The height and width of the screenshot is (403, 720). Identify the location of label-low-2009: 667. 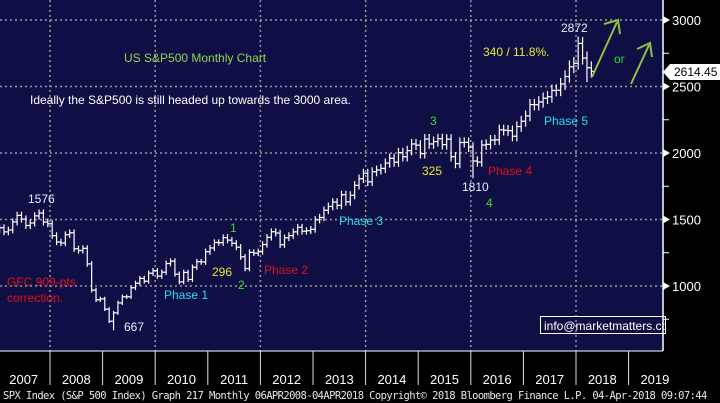
(134, 327).